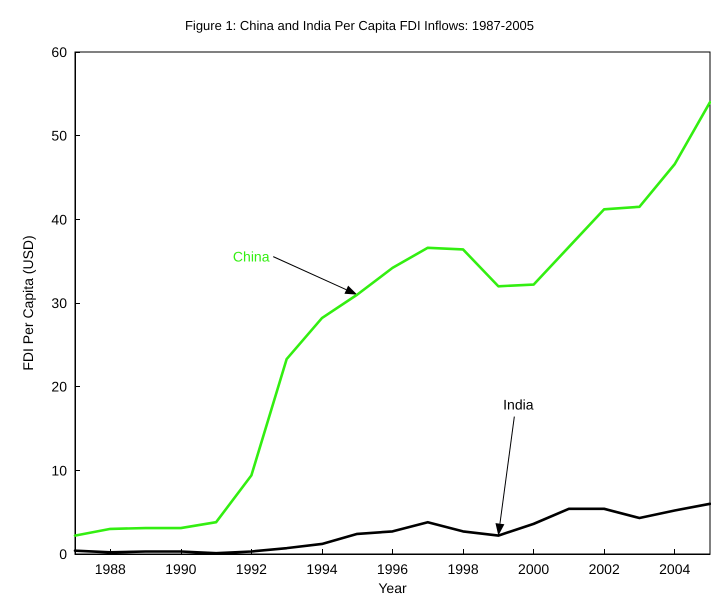 Image resolution: width=719 pixels, height=610 pixels. Describe the element at coordinates (392, 569) in the screenshot. I see `x-tick-label: 1996` at that location.